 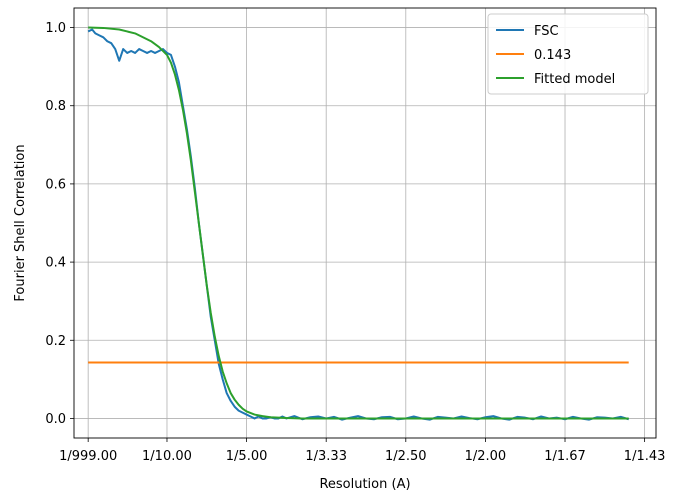 I want to click on legend-label: 0.143, so click(x=552, y=55).